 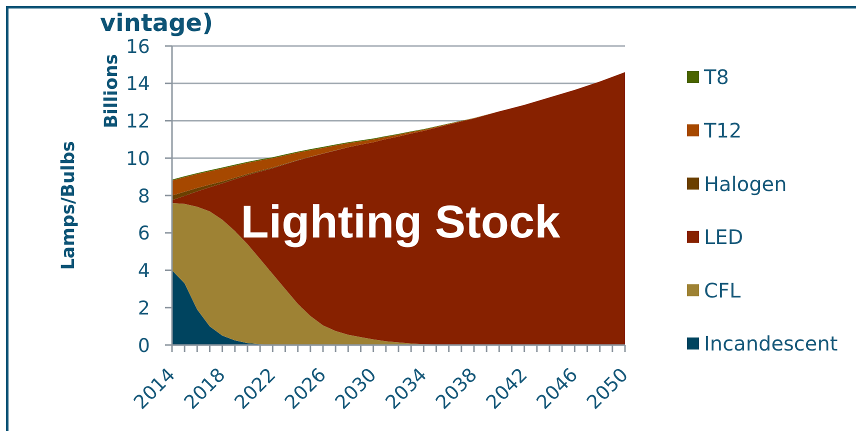 What do you see at coordinates (157, 23) in the screenshot?
I see `chart-title: vintage)` at bounding box center [157, 23].